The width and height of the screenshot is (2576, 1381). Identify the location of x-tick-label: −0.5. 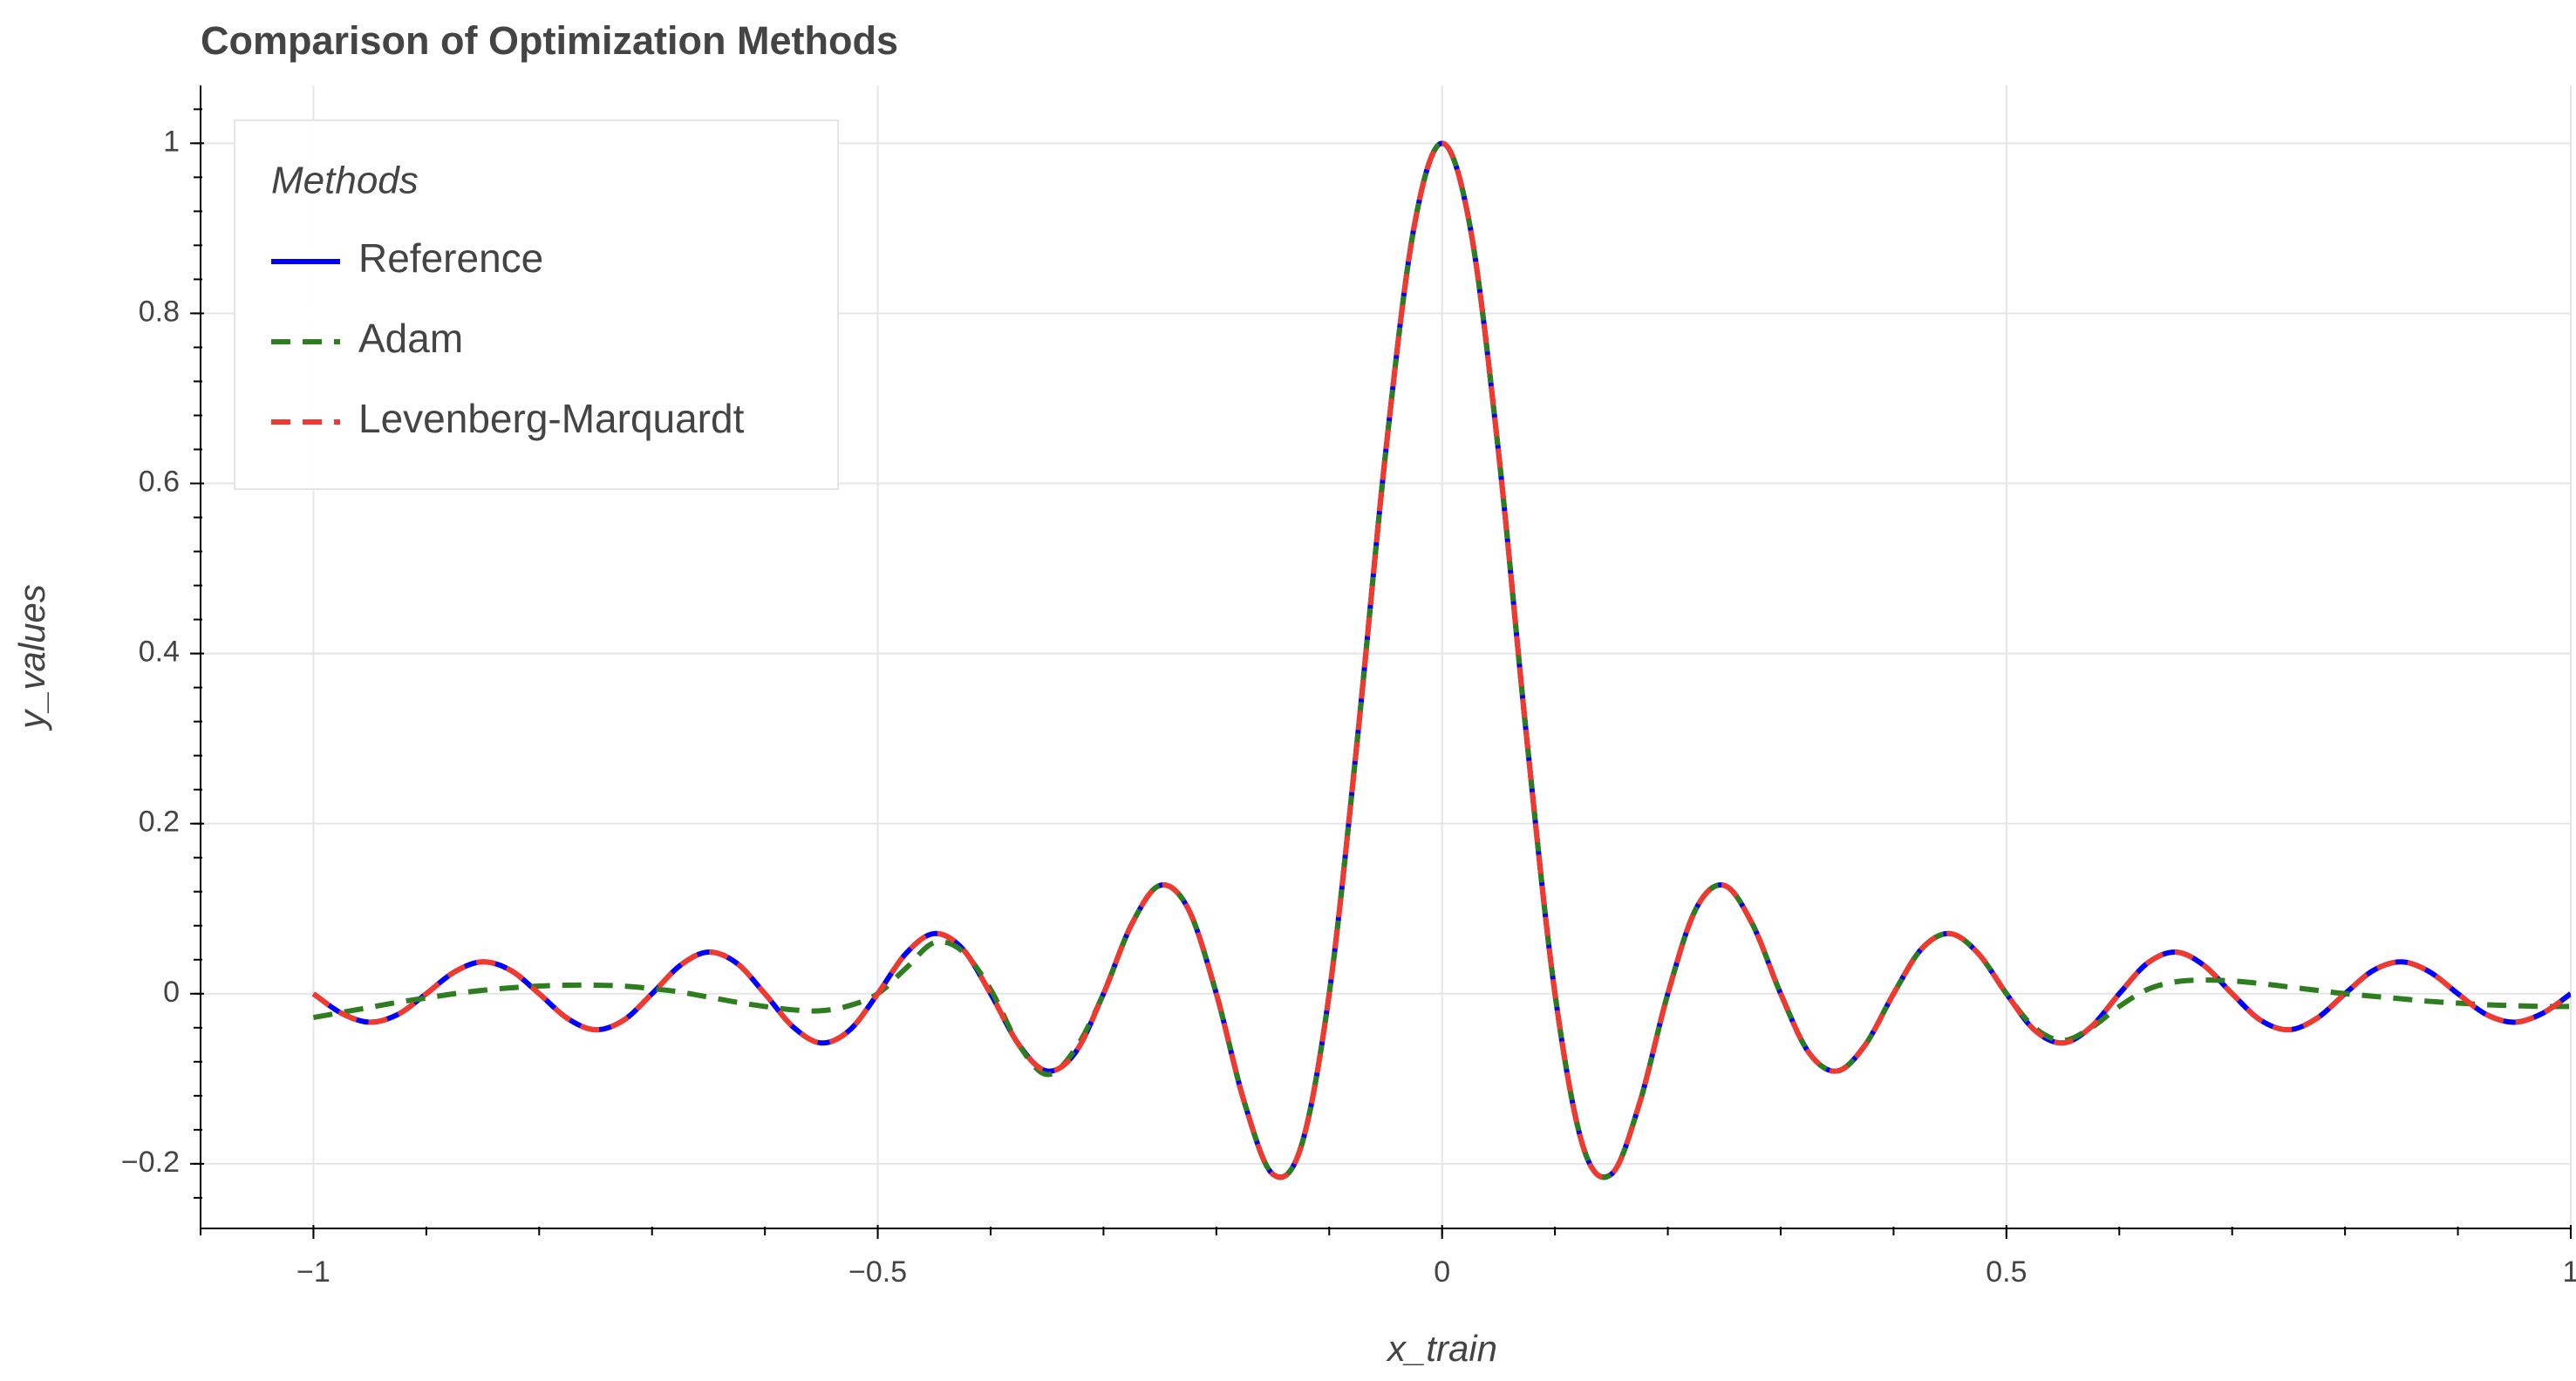
(878, 1272).